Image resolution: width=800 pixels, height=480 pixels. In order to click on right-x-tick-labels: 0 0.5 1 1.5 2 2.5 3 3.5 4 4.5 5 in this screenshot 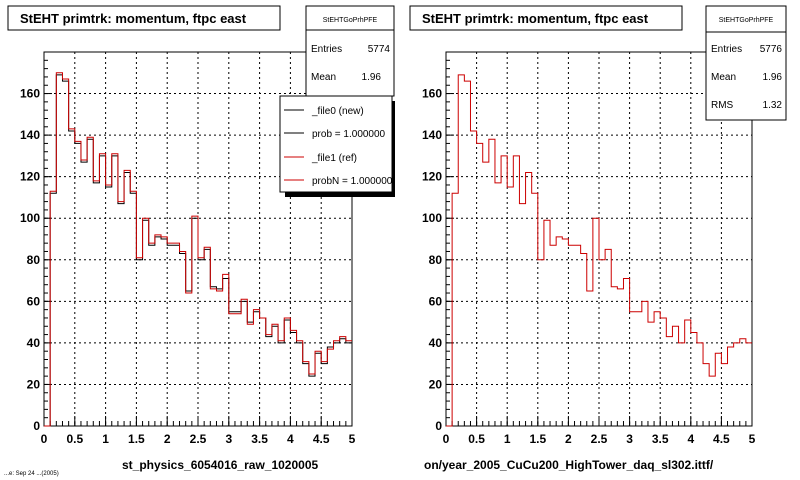, I will do `click(599, 439)`.